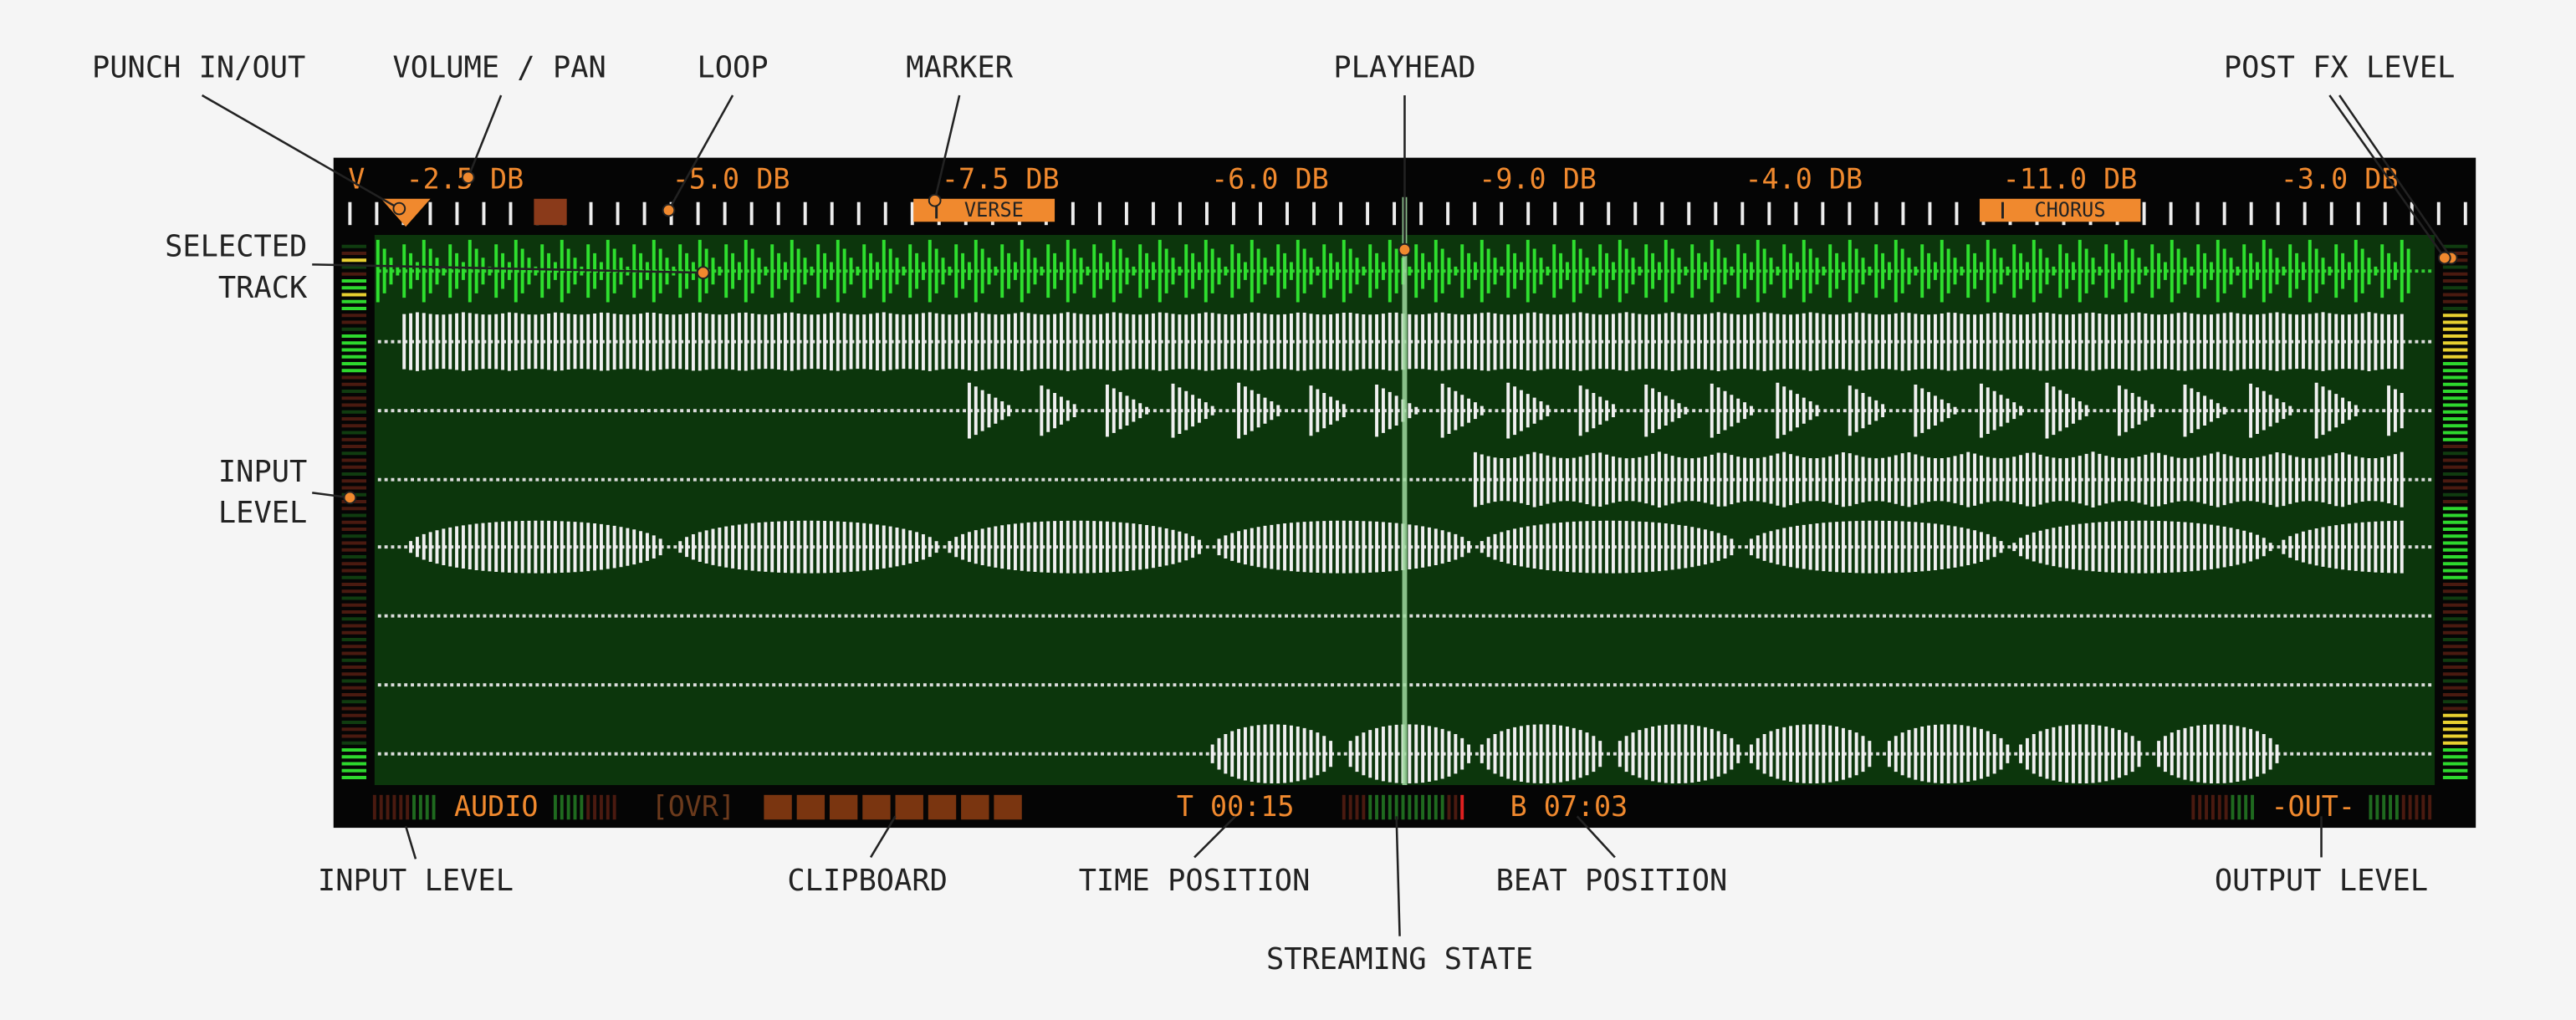 This screenshot has height=1020, width=2576. What do you see at coordinates (867, 881) in the screenshot?
I see `callout-label: CLIPBOARD` at bounding box center [867, 881].